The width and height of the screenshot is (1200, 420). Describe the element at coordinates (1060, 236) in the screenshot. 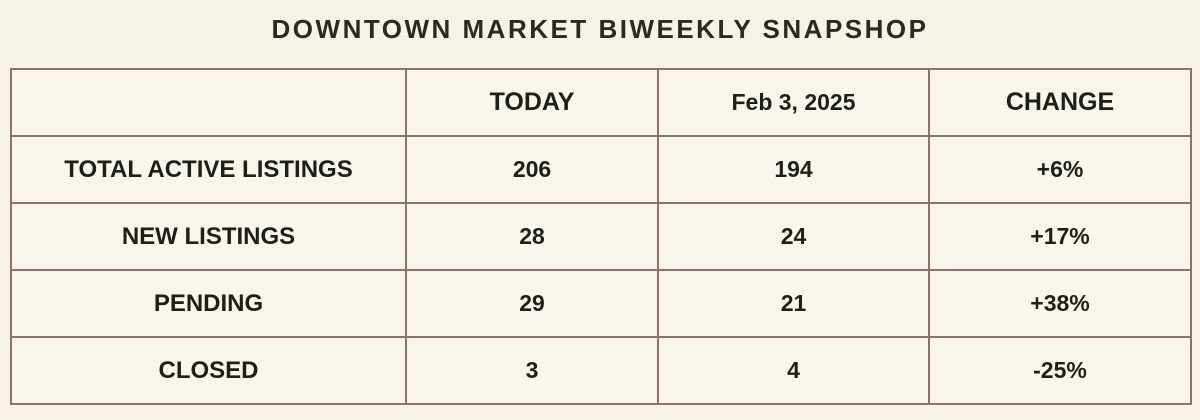

I see `value-change: +17%` at that location.